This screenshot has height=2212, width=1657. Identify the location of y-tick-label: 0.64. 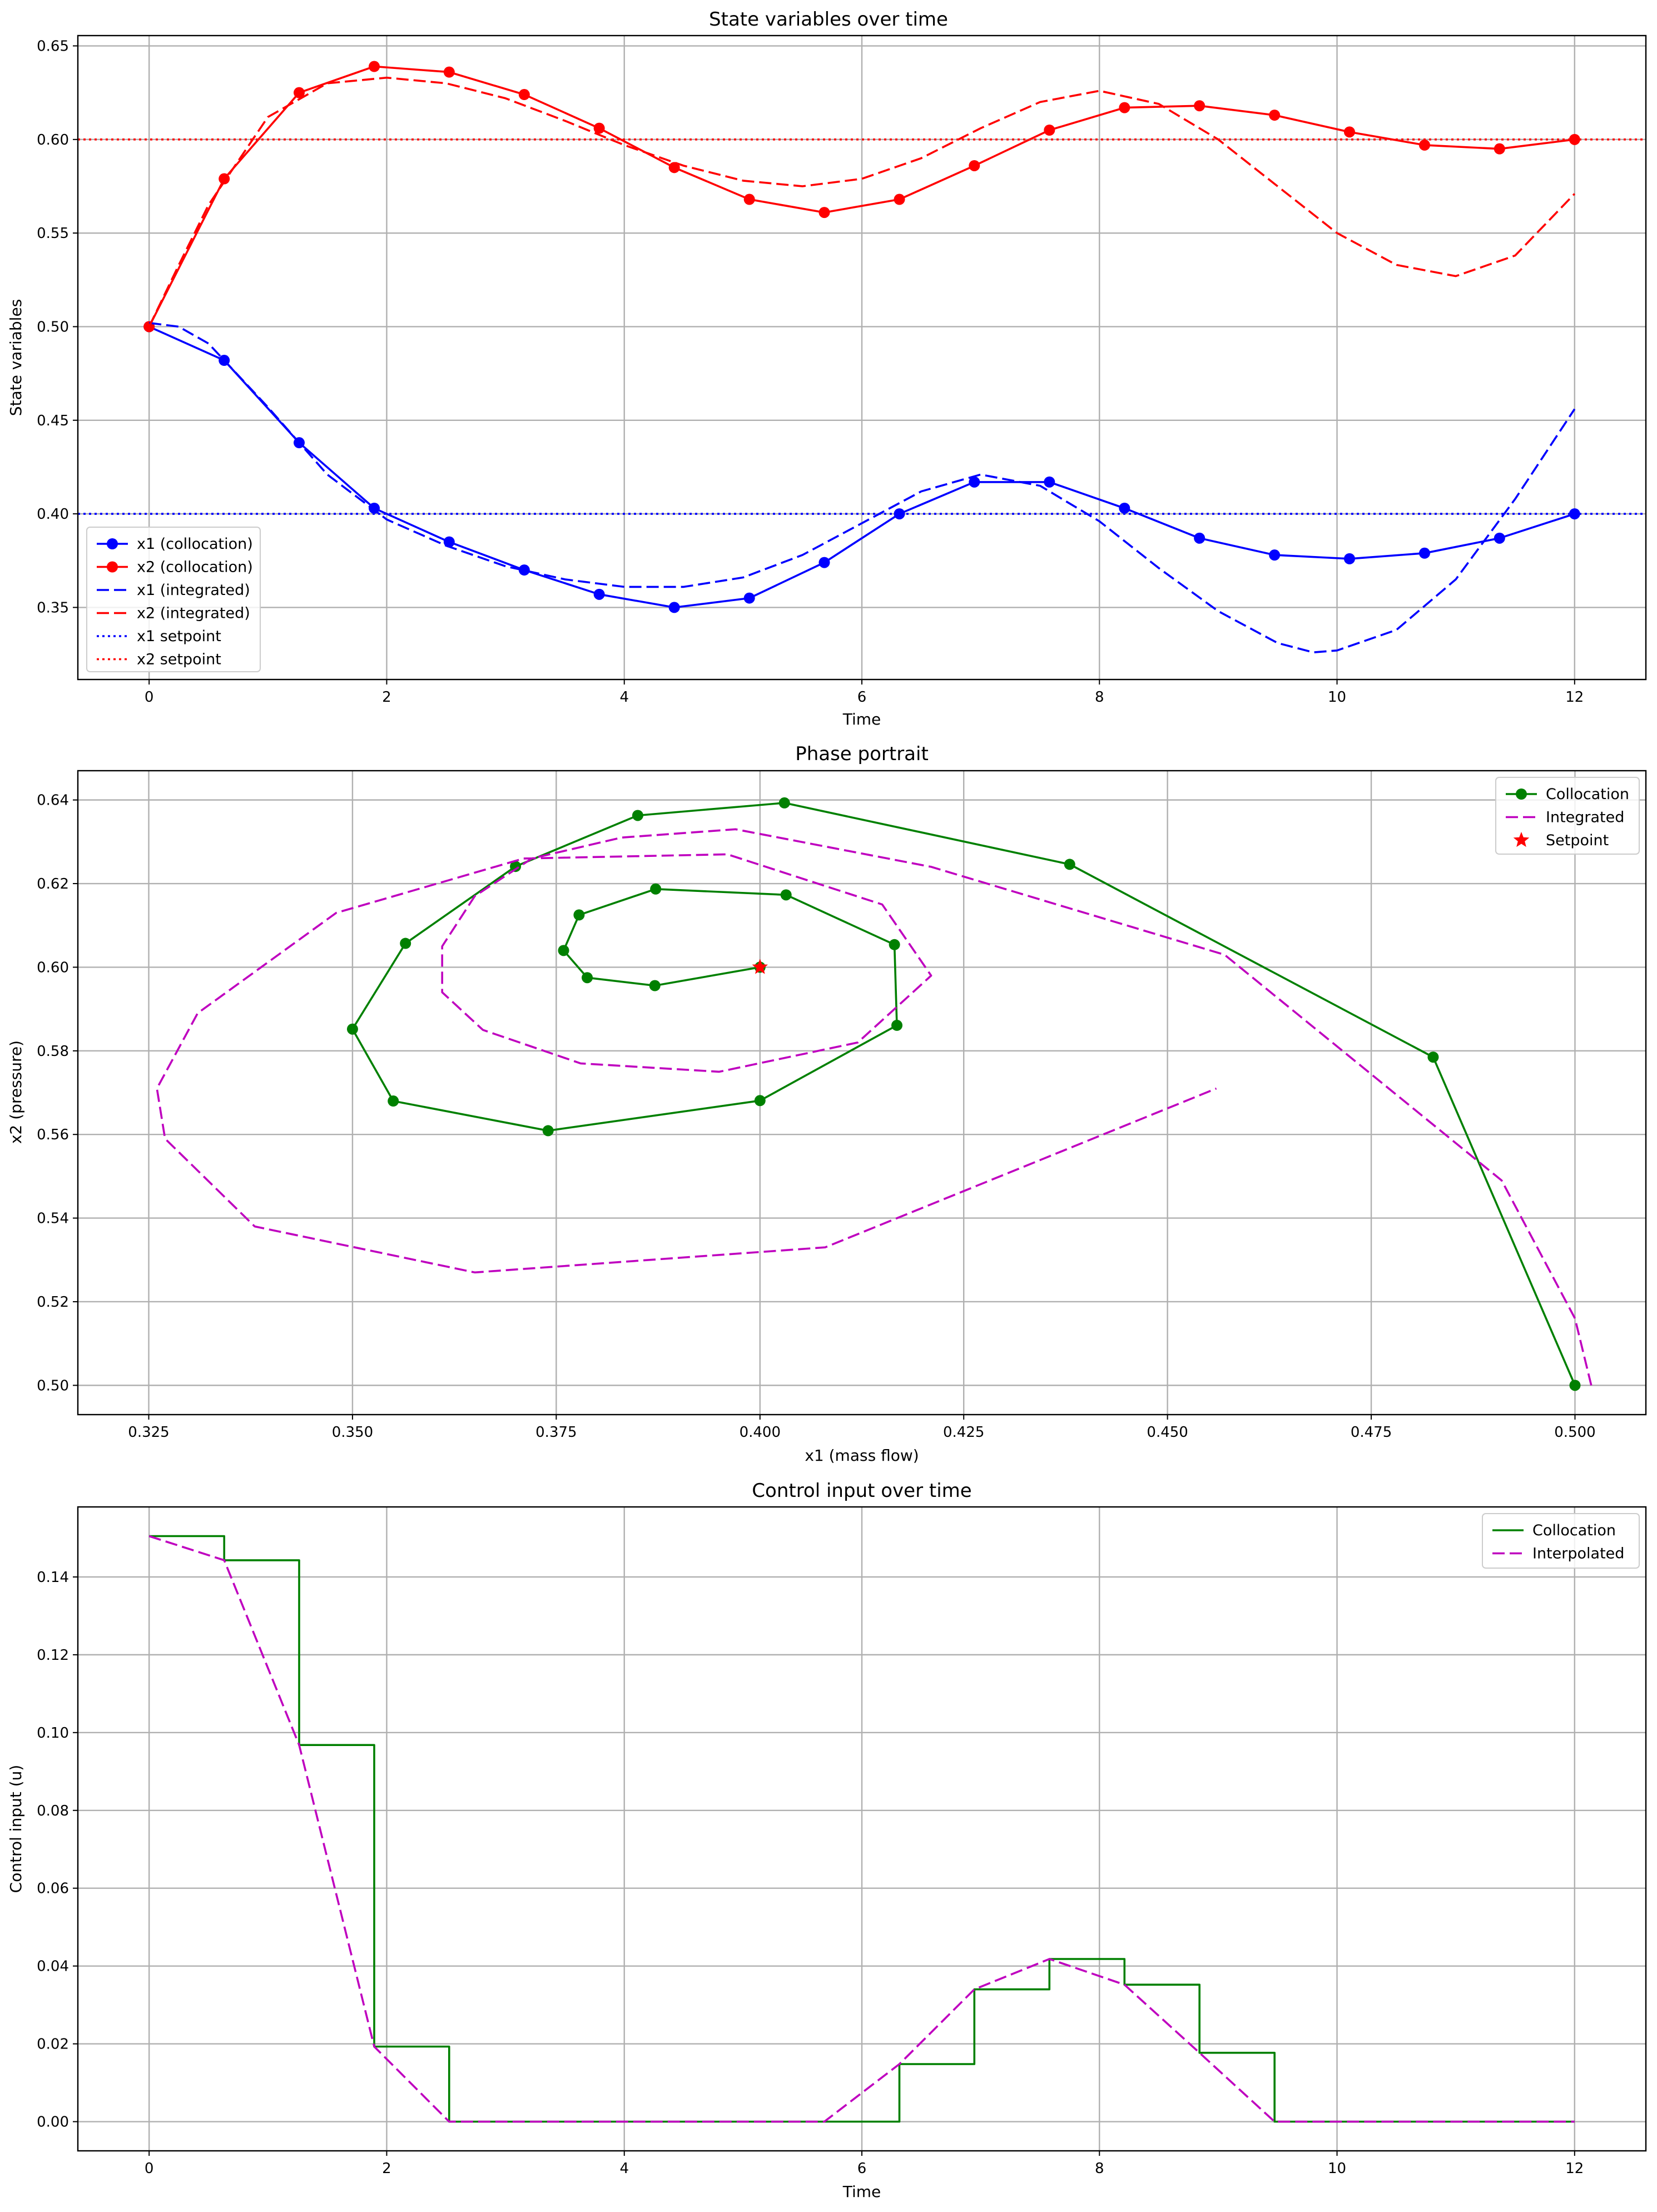
(53, 801).